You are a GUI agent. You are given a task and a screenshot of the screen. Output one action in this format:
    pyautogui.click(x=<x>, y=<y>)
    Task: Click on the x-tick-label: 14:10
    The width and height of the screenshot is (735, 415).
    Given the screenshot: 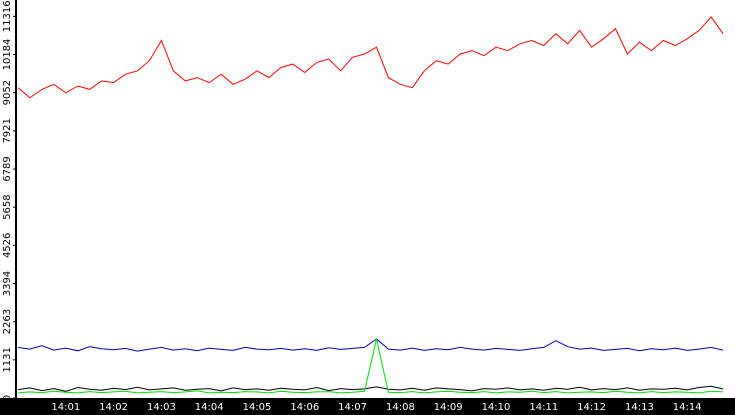 What is the action you would take?
    pyautogui.click(x=496, y=407)
    